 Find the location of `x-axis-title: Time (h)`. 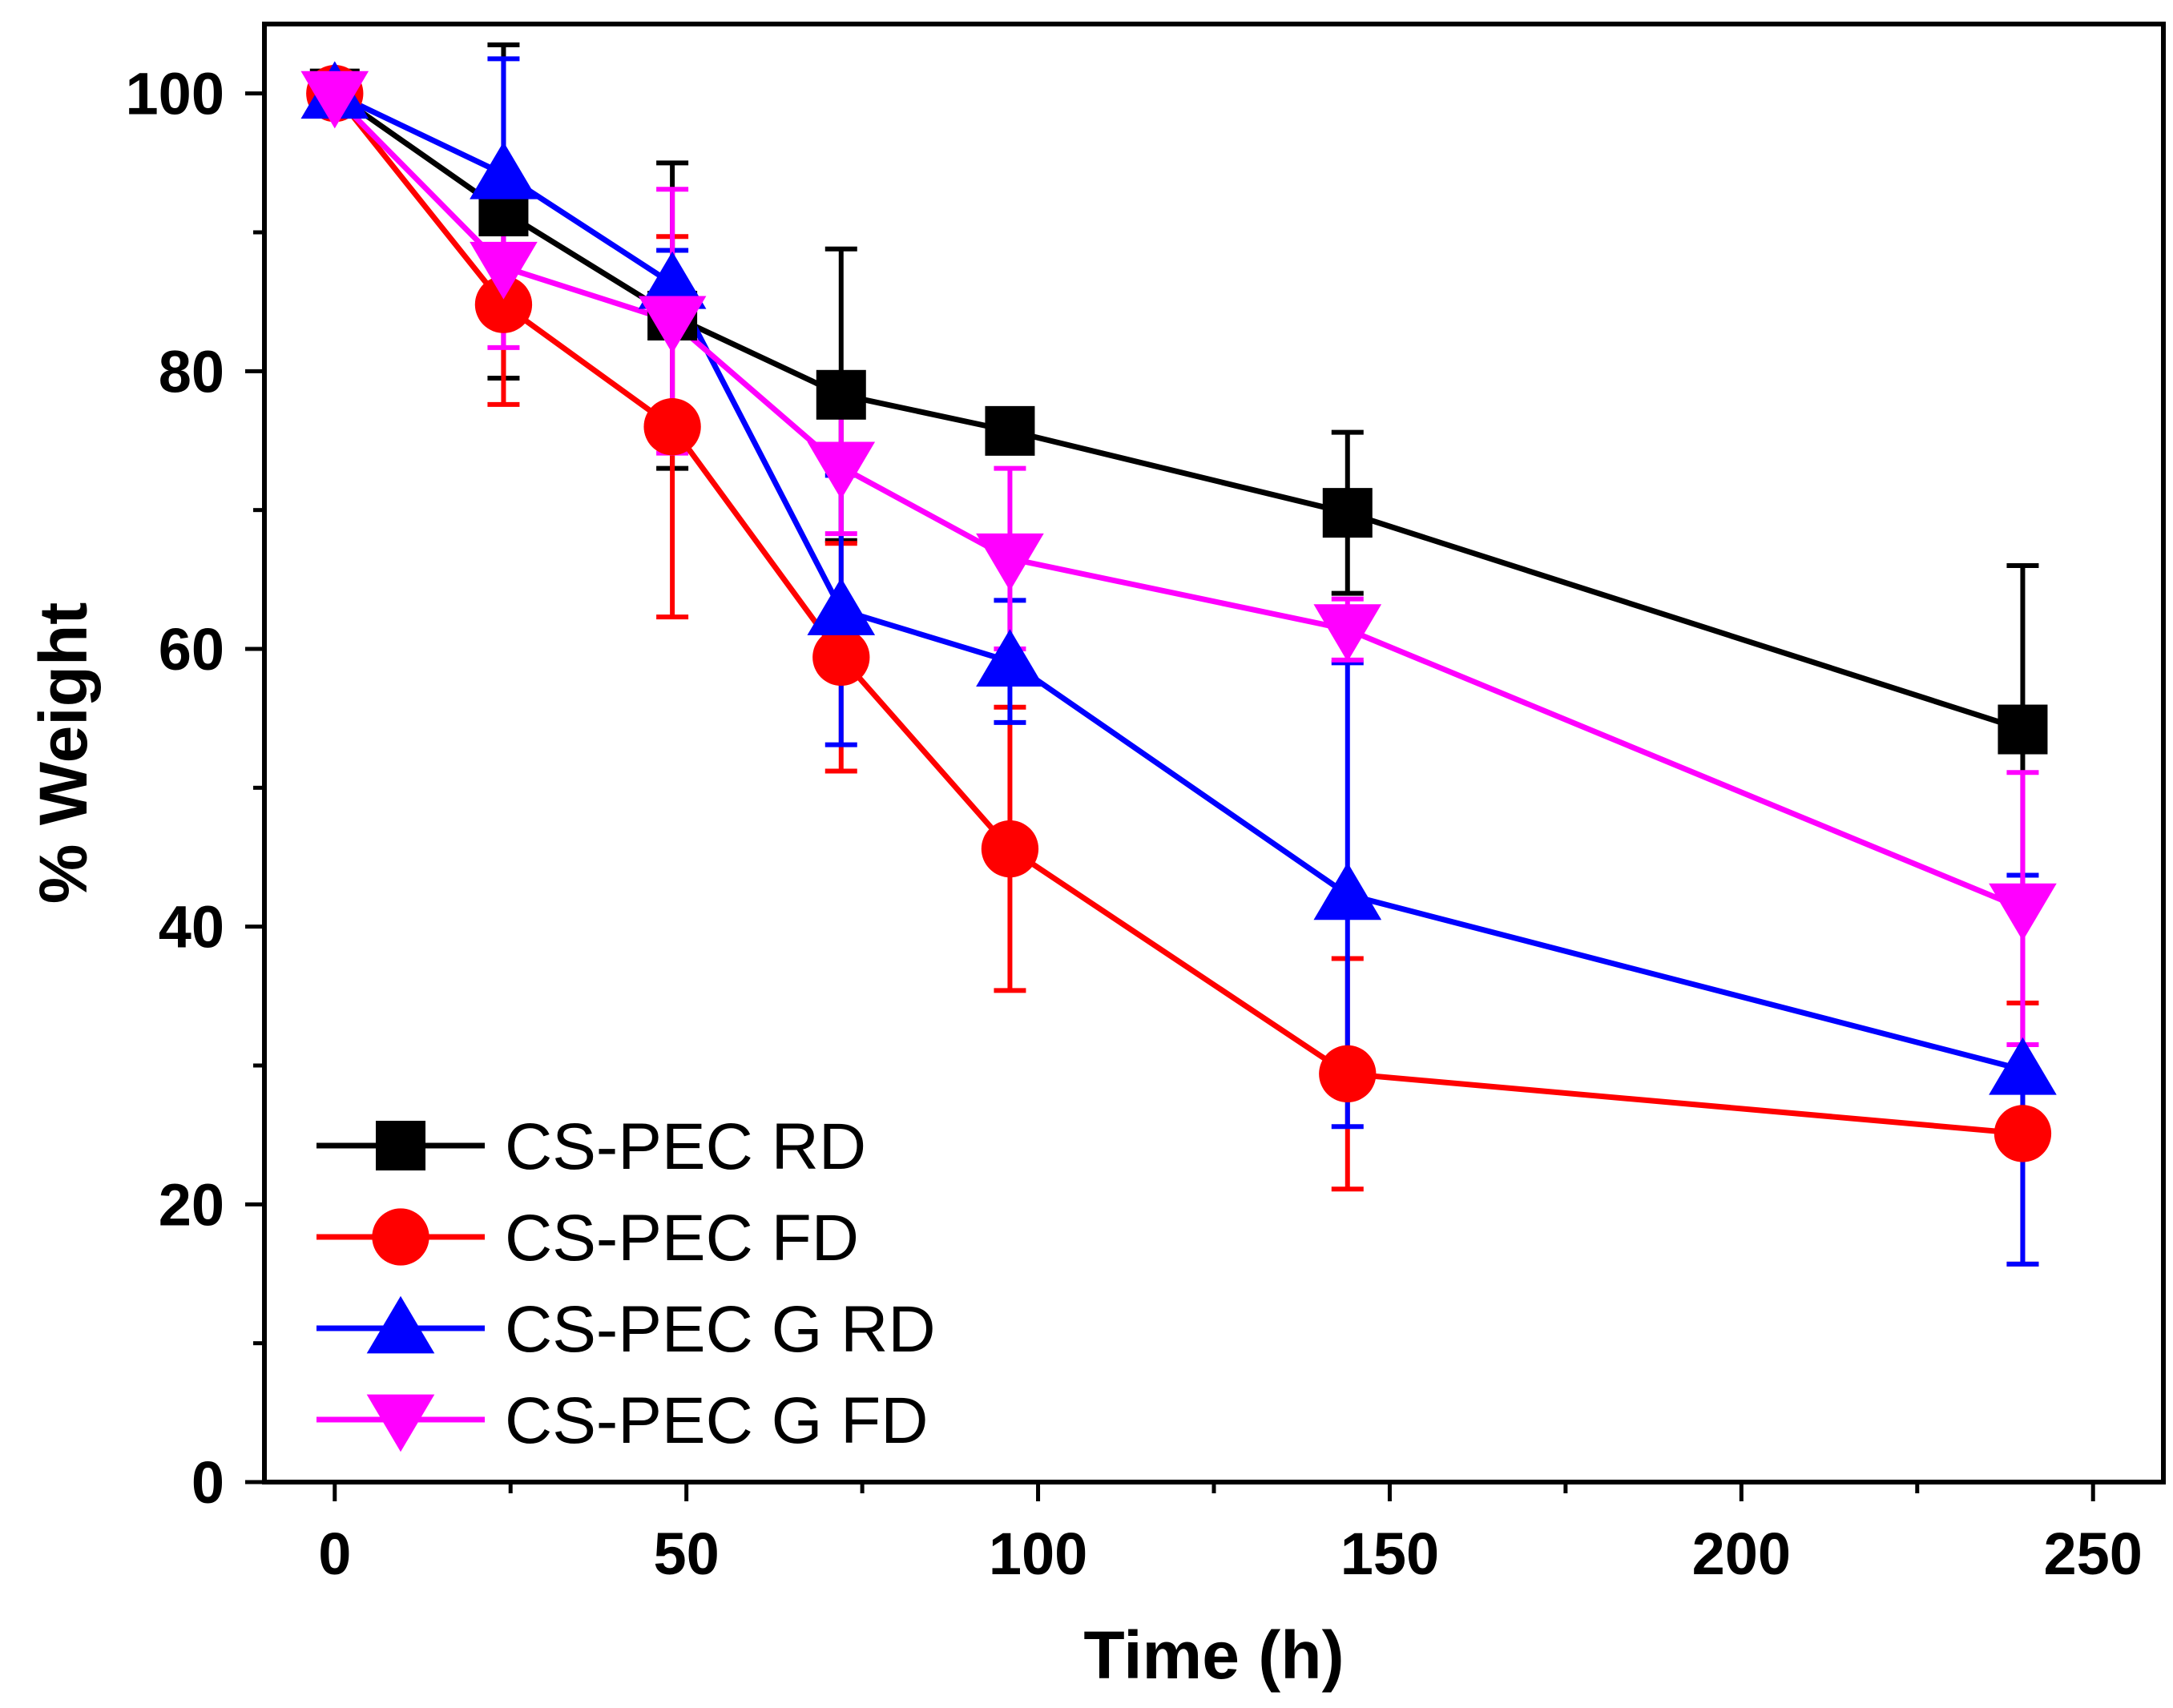

x-axis-title: Time (h) is located at coordinates (1213, 1655).